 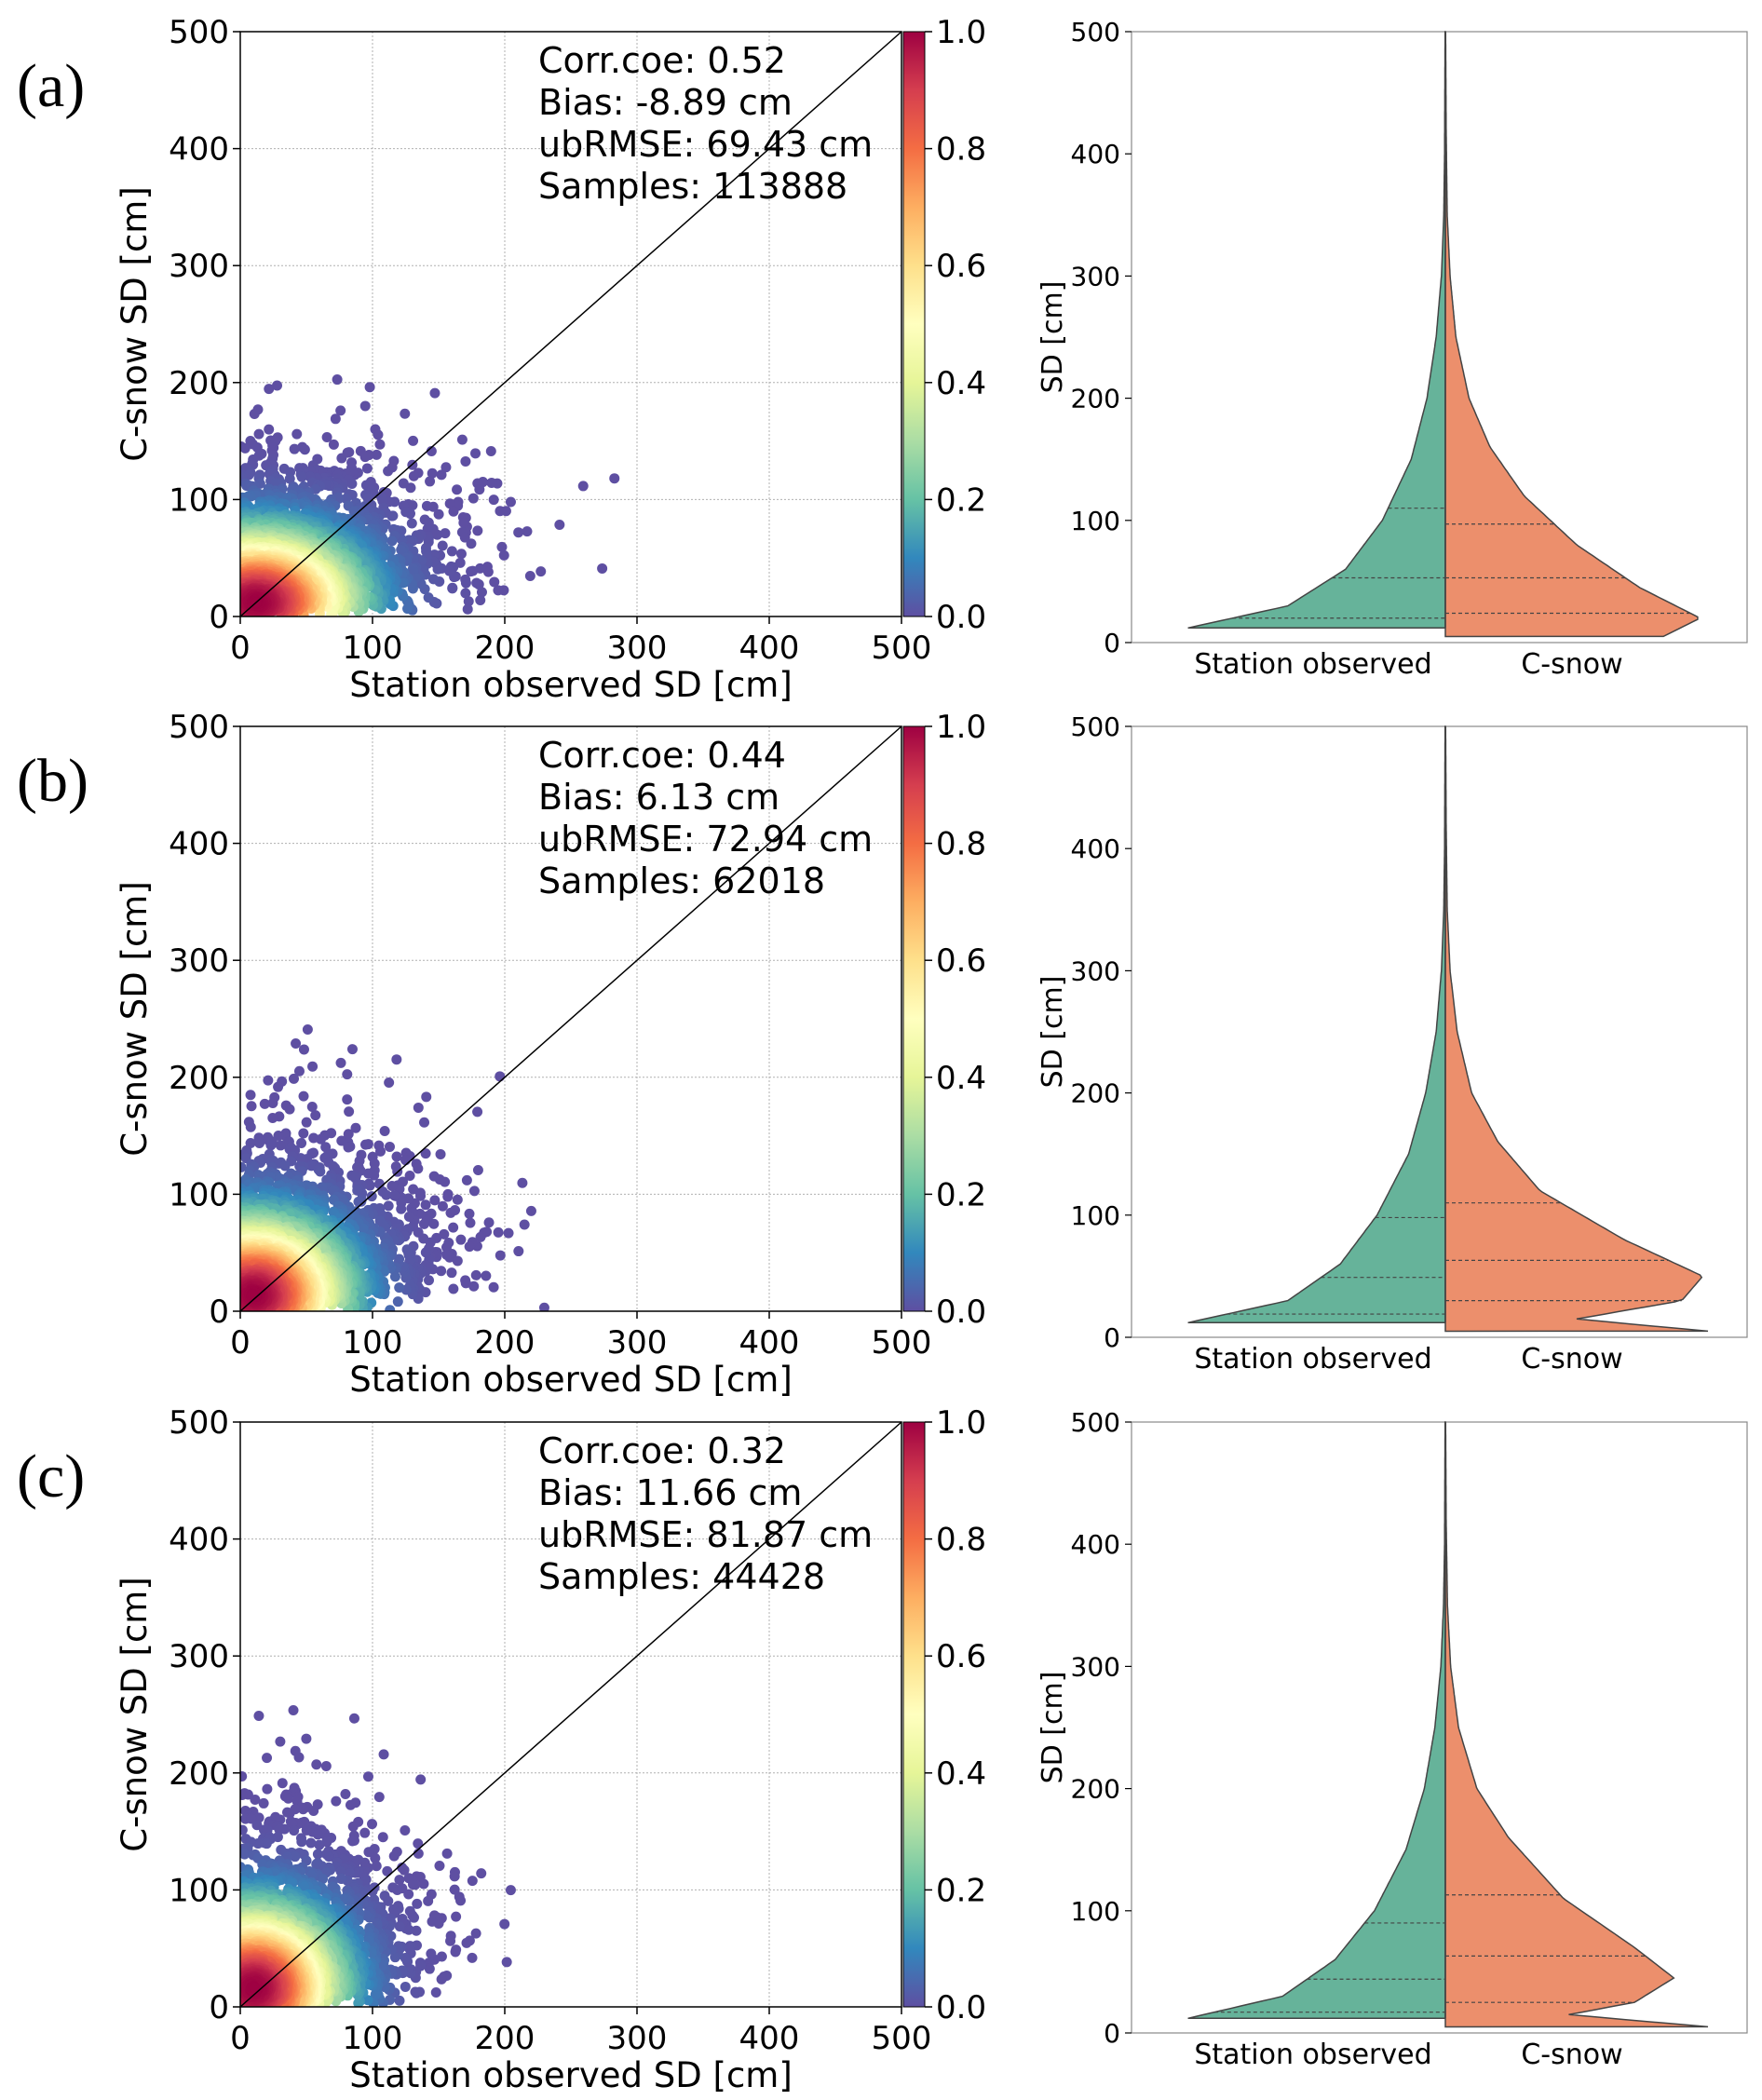 I want to click on stat-ubrmse: ubRMSE: 69.43 cm, so click(x=705, y=144).